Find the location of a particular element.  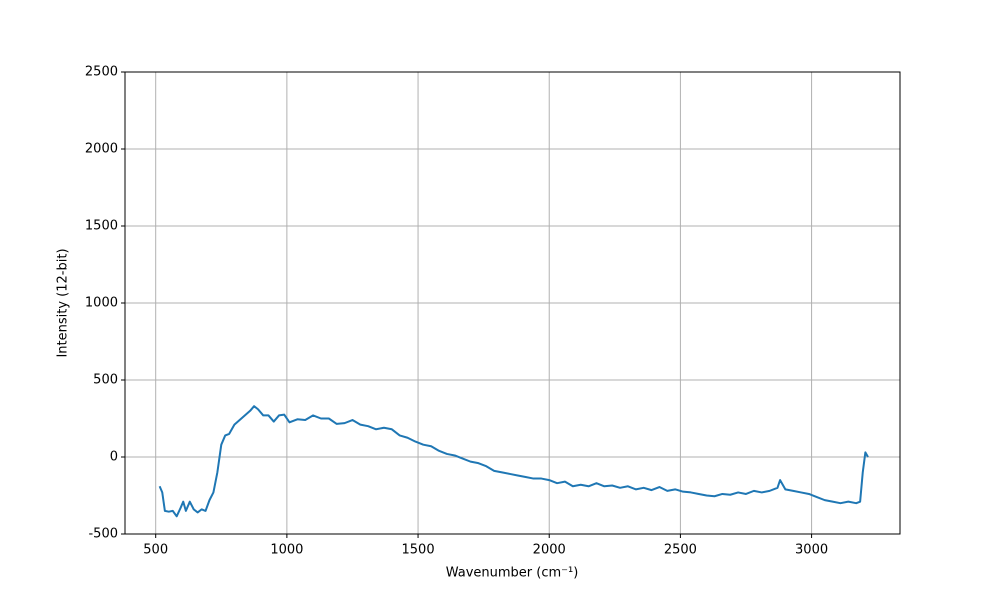

y-axis-label: Intensity (12-bit) is located at coordinates (63, 302).